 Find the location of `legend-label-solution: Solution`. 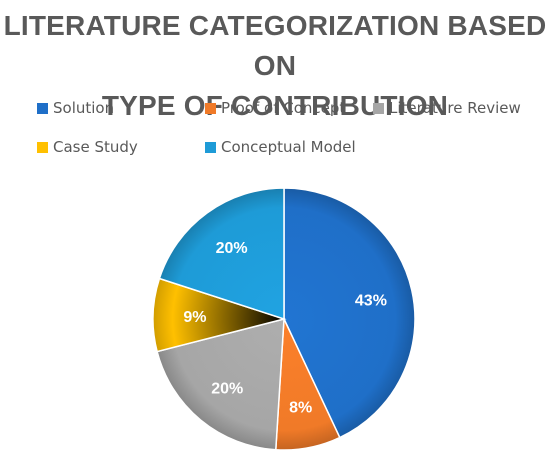

legend-label-solution: Solution is located at coordinates (84, 108).